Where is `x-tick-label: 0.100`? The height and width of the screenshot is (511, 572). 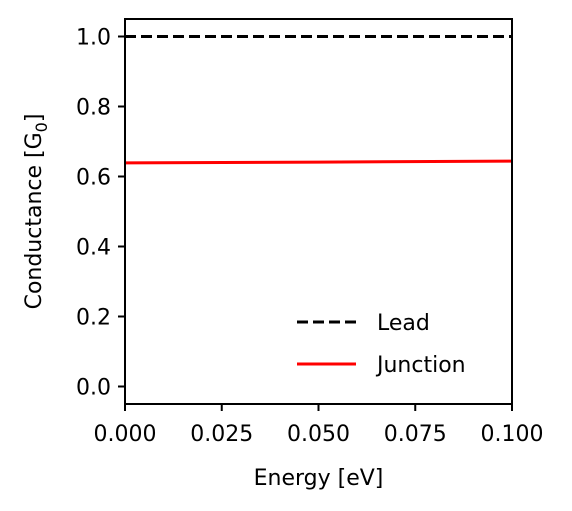
x-tick-label: 0.100 is located at coordinates (512, 434).